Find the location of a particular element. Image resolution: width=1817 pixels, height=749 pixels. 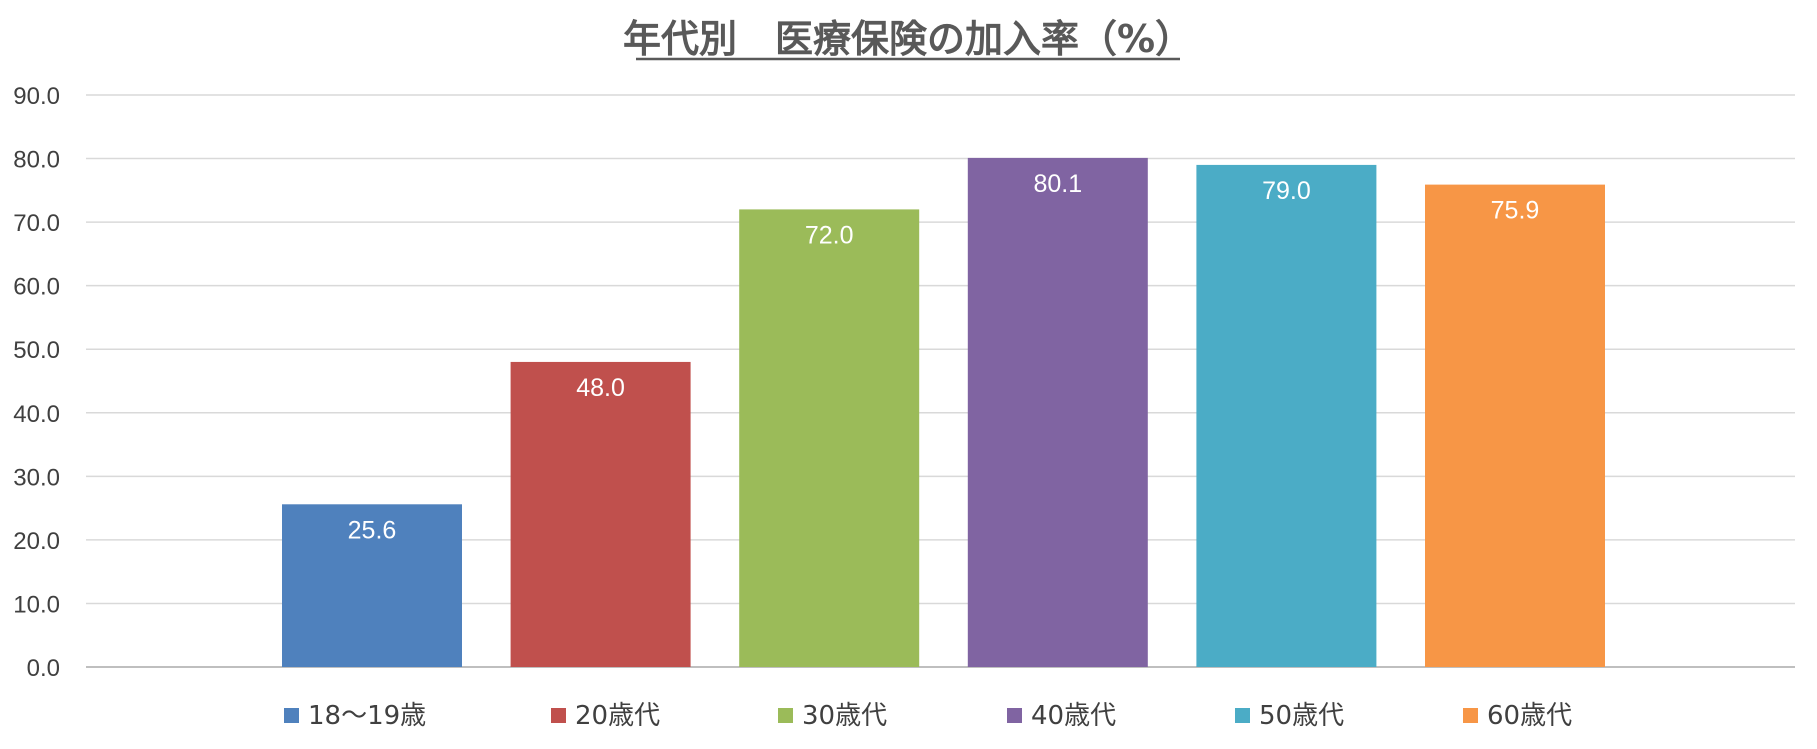

data-label: 75.9 is located at coordinates (1515, 211).